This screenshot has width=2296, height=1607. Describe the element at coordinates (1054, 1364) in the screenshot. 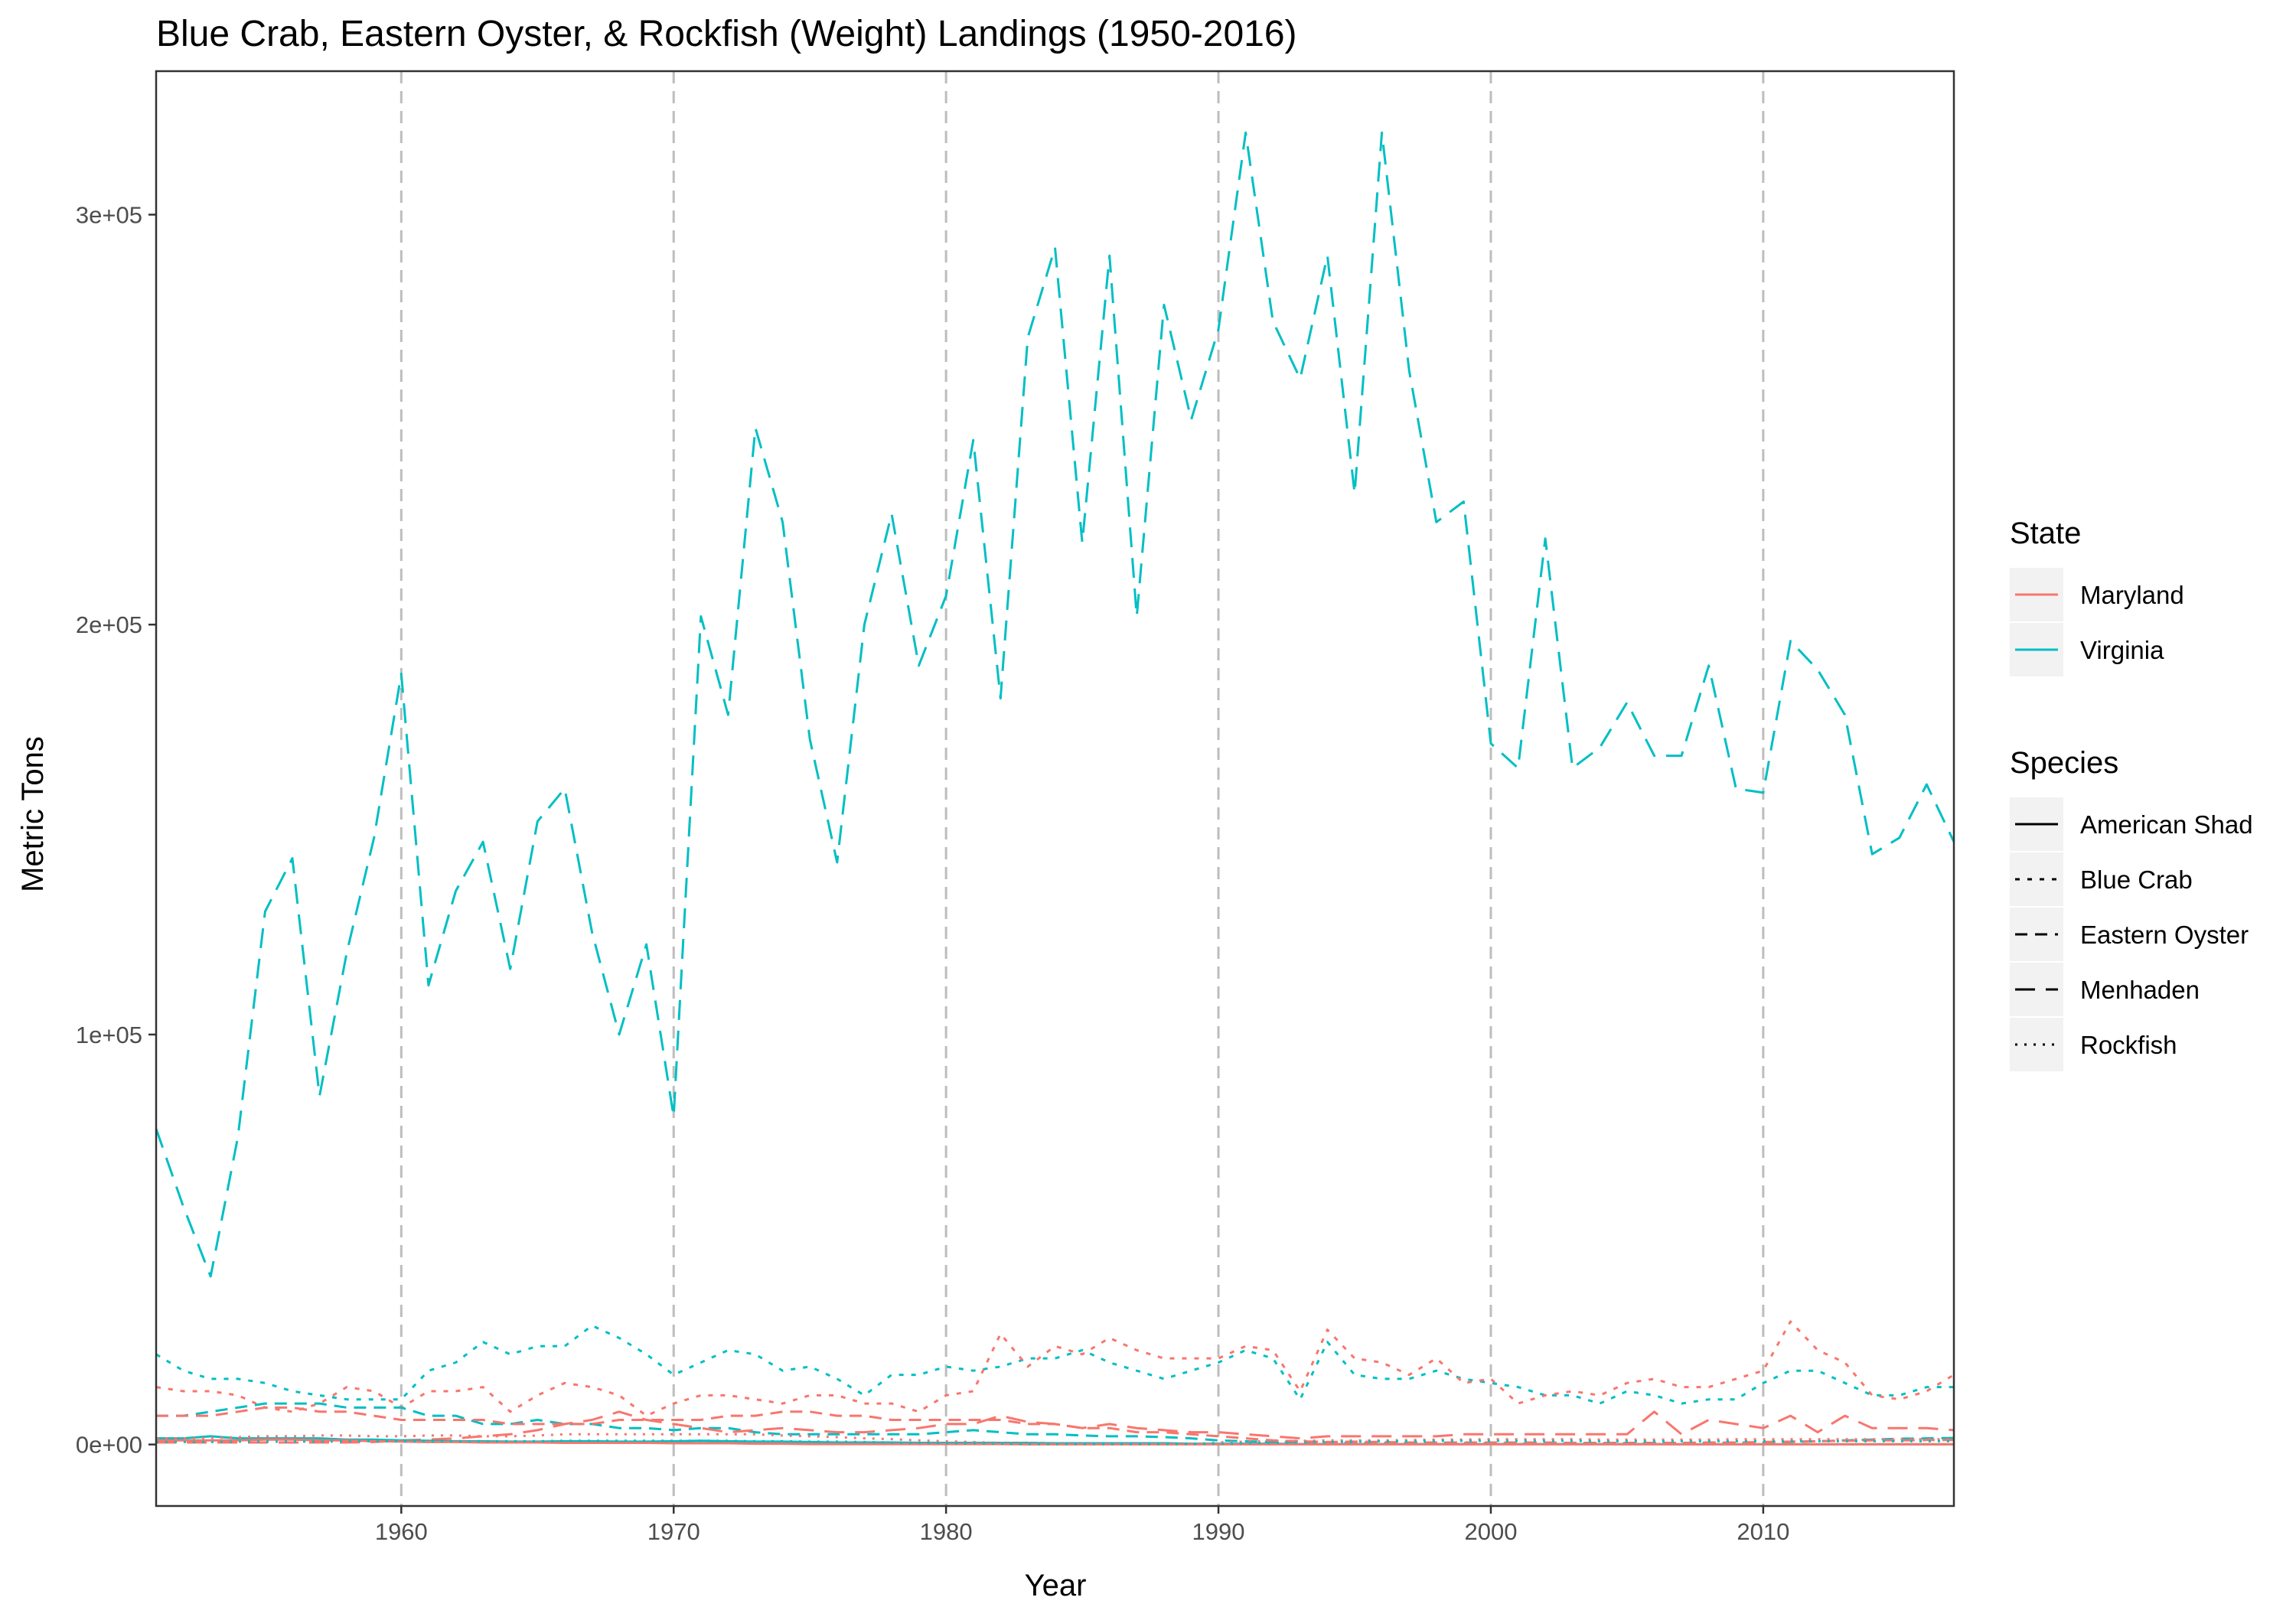

I see `series-line-virginia-blue-crab` at that location.